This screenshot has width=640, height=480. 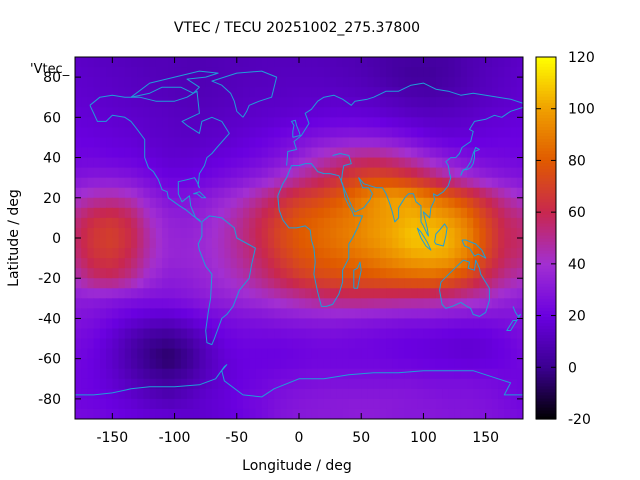 I want to click on y-tick-label: -20, so click(x=49, y=279).